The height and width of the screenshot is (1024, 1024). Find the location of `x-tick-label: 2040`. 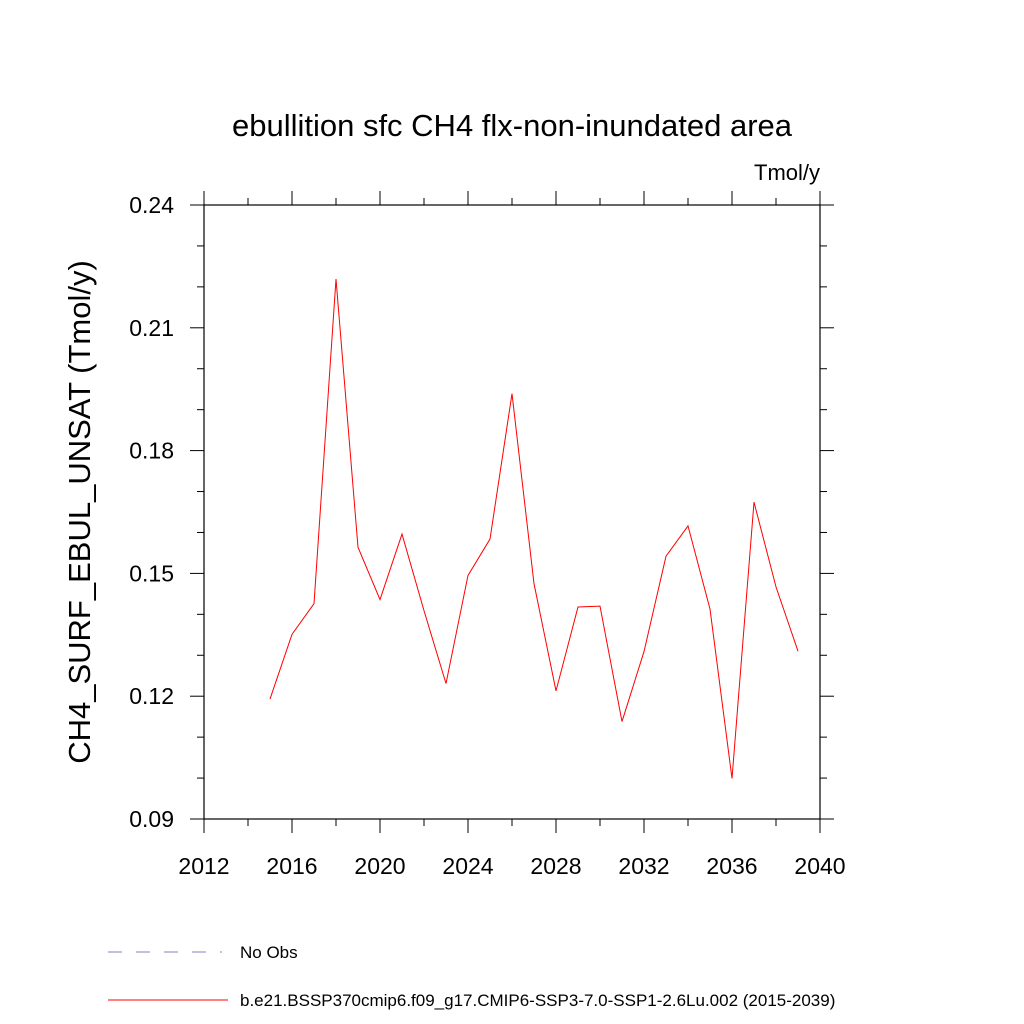

x-tick-label: 2040 is located at coordinates (819, 866).